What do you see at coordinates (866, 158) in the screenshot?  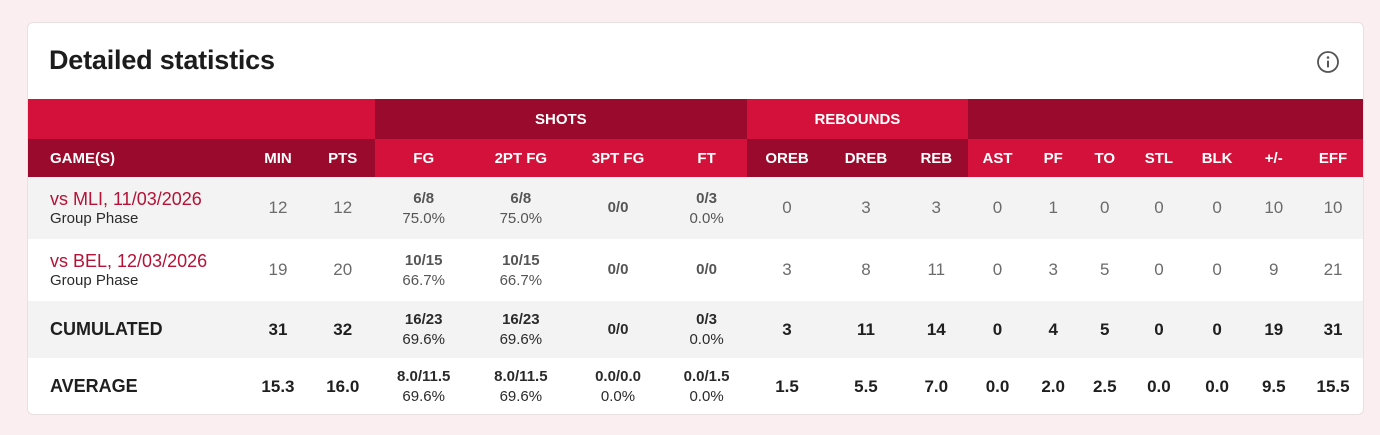 I see `col-dreb: DREB` at bounding box center [866, 158].